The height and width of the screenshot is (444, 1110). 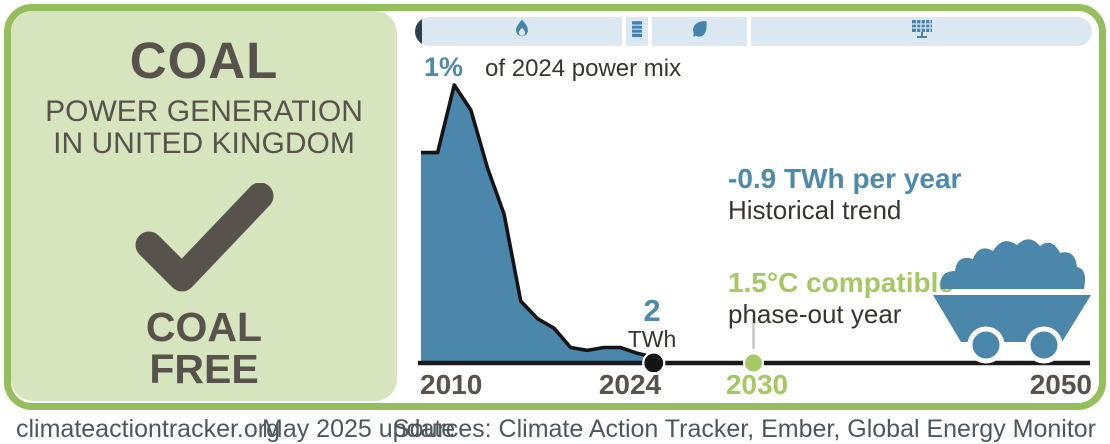 What do you see at coordinates (359, 429) in the screenshot?
I see `update-date: May 2025 update` at bounding box center [359, 429].